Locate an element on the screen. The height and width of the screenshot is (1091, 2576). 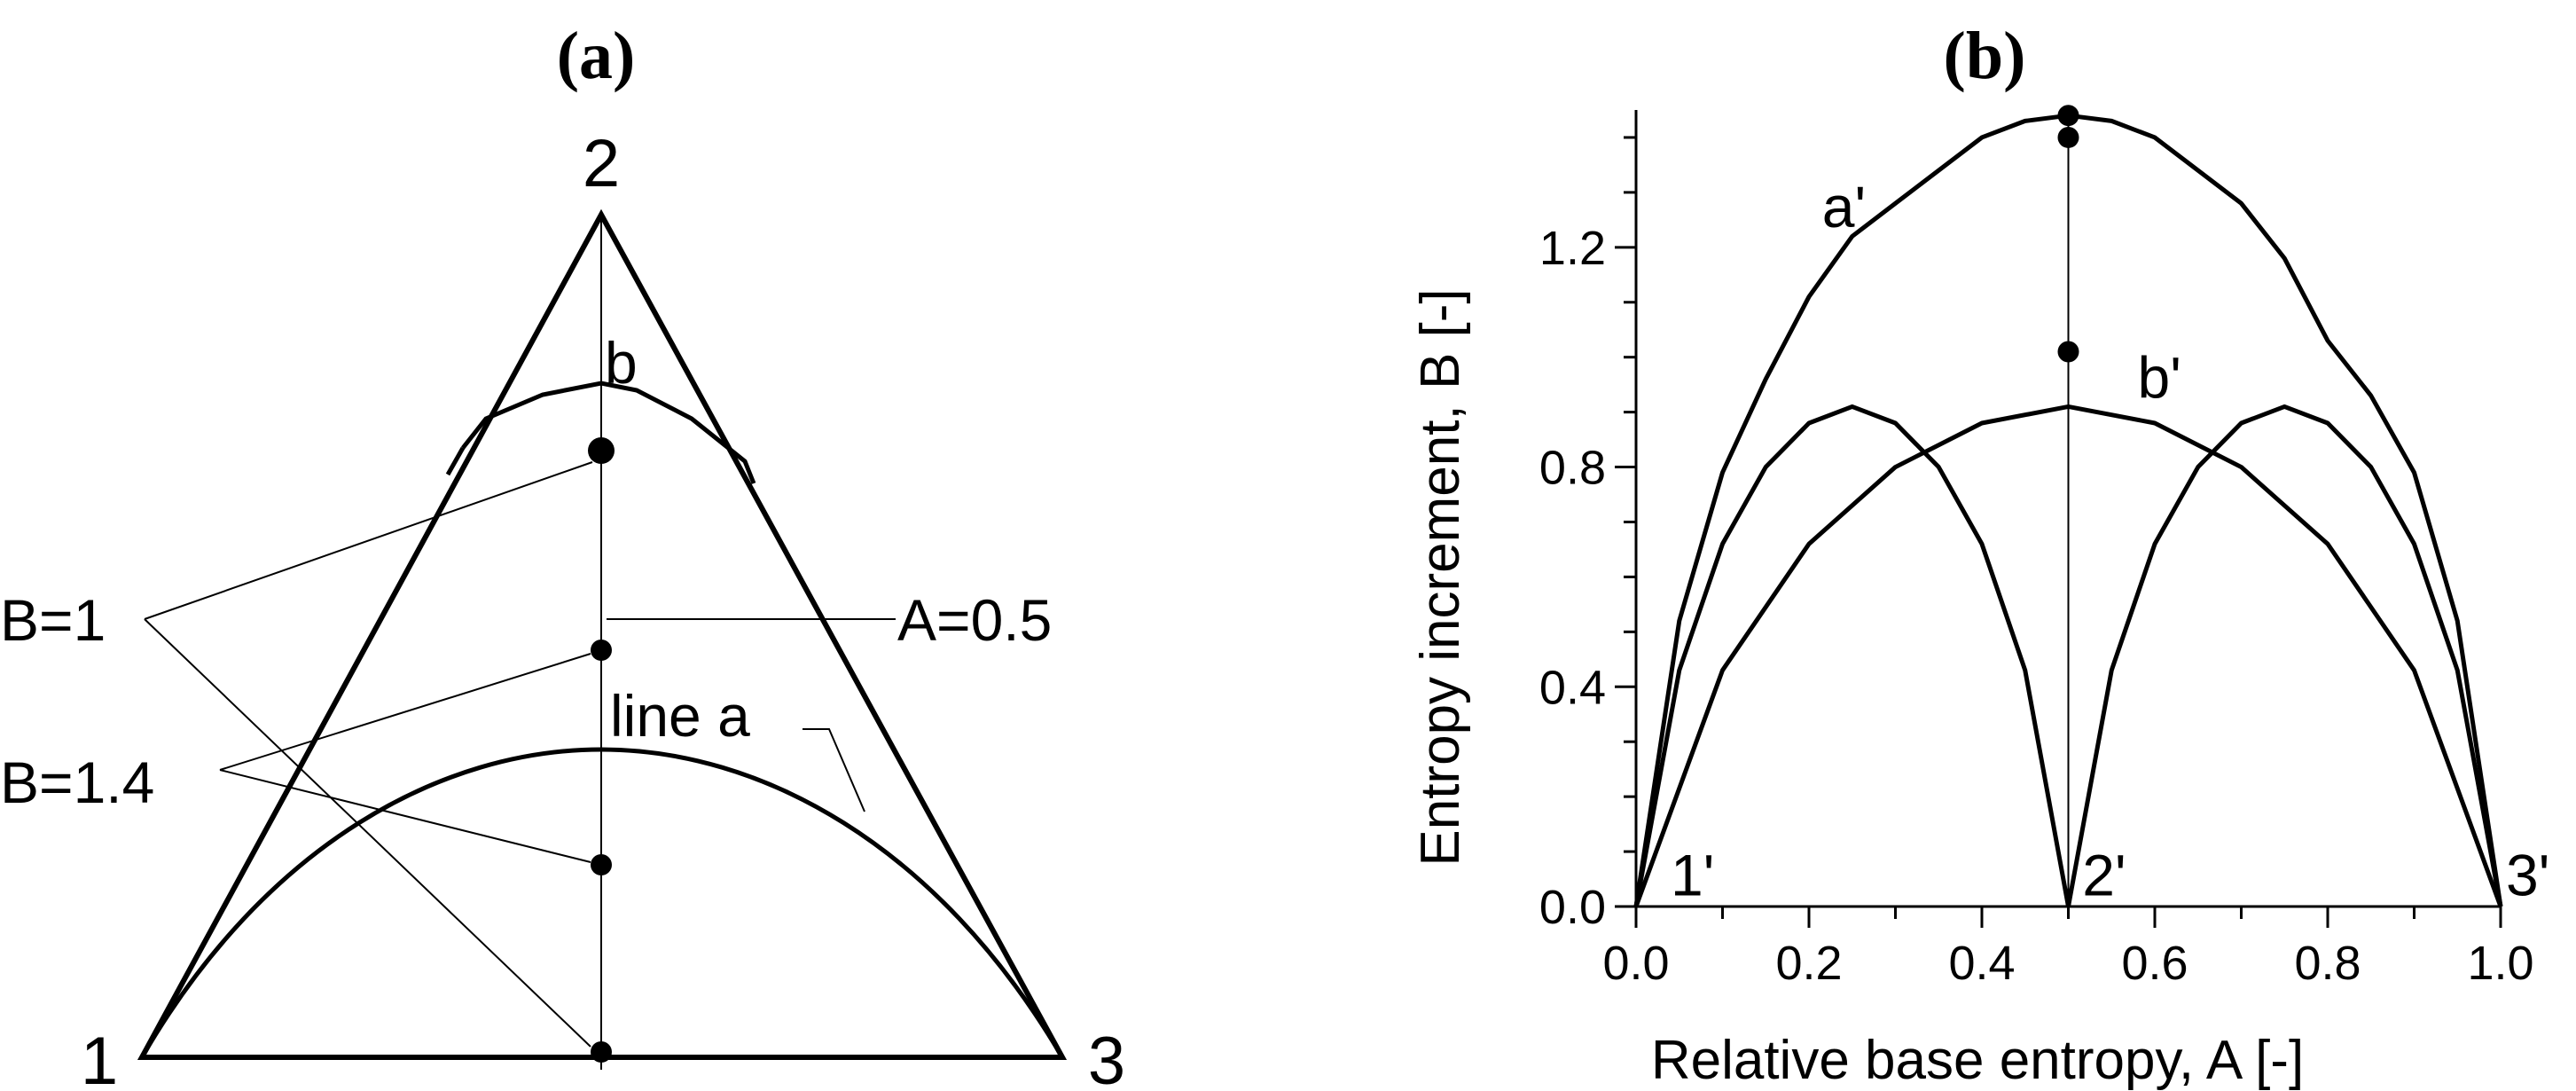
vertex-label-2: 2 is located at coordinates (601, 163).